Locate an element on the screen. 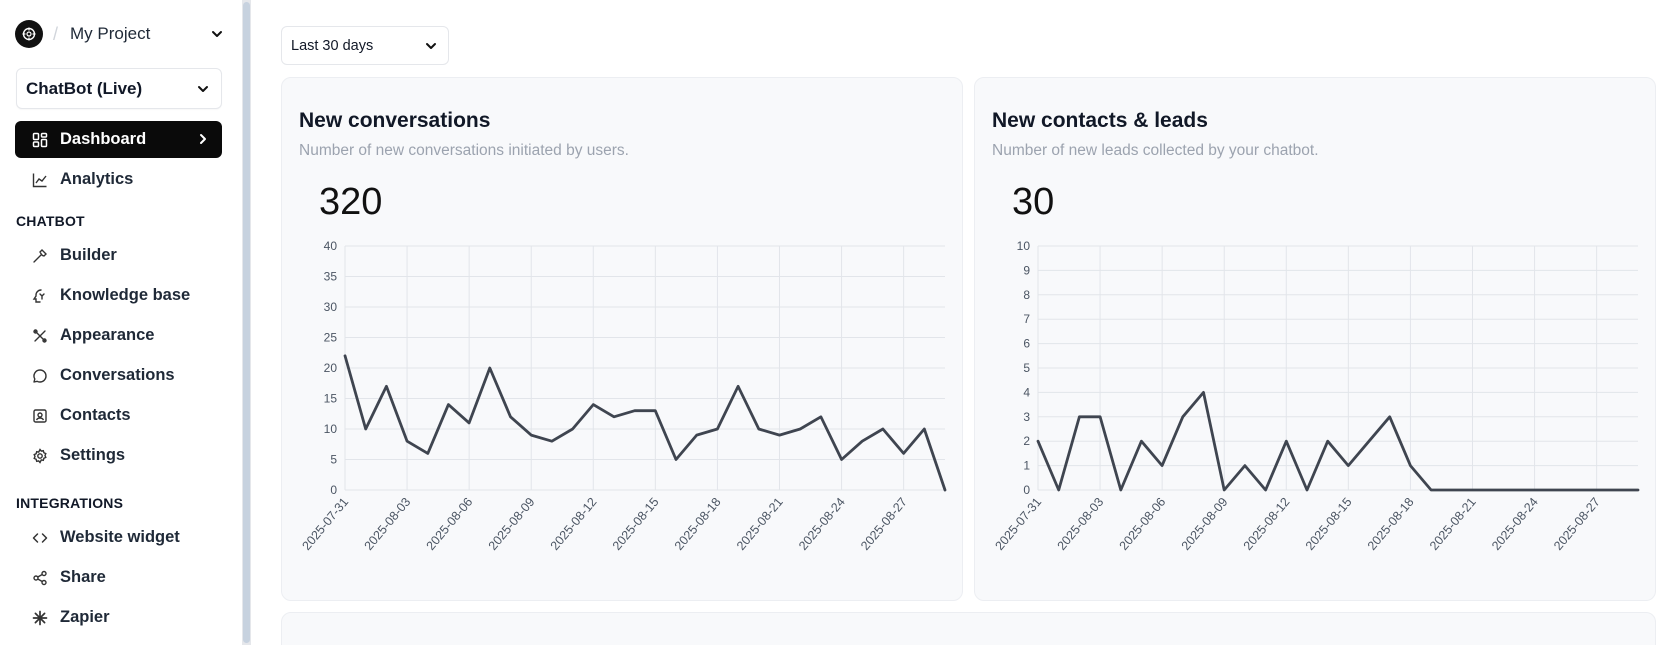  y-tick-label: 3 is located at coordinates (1026, 417).